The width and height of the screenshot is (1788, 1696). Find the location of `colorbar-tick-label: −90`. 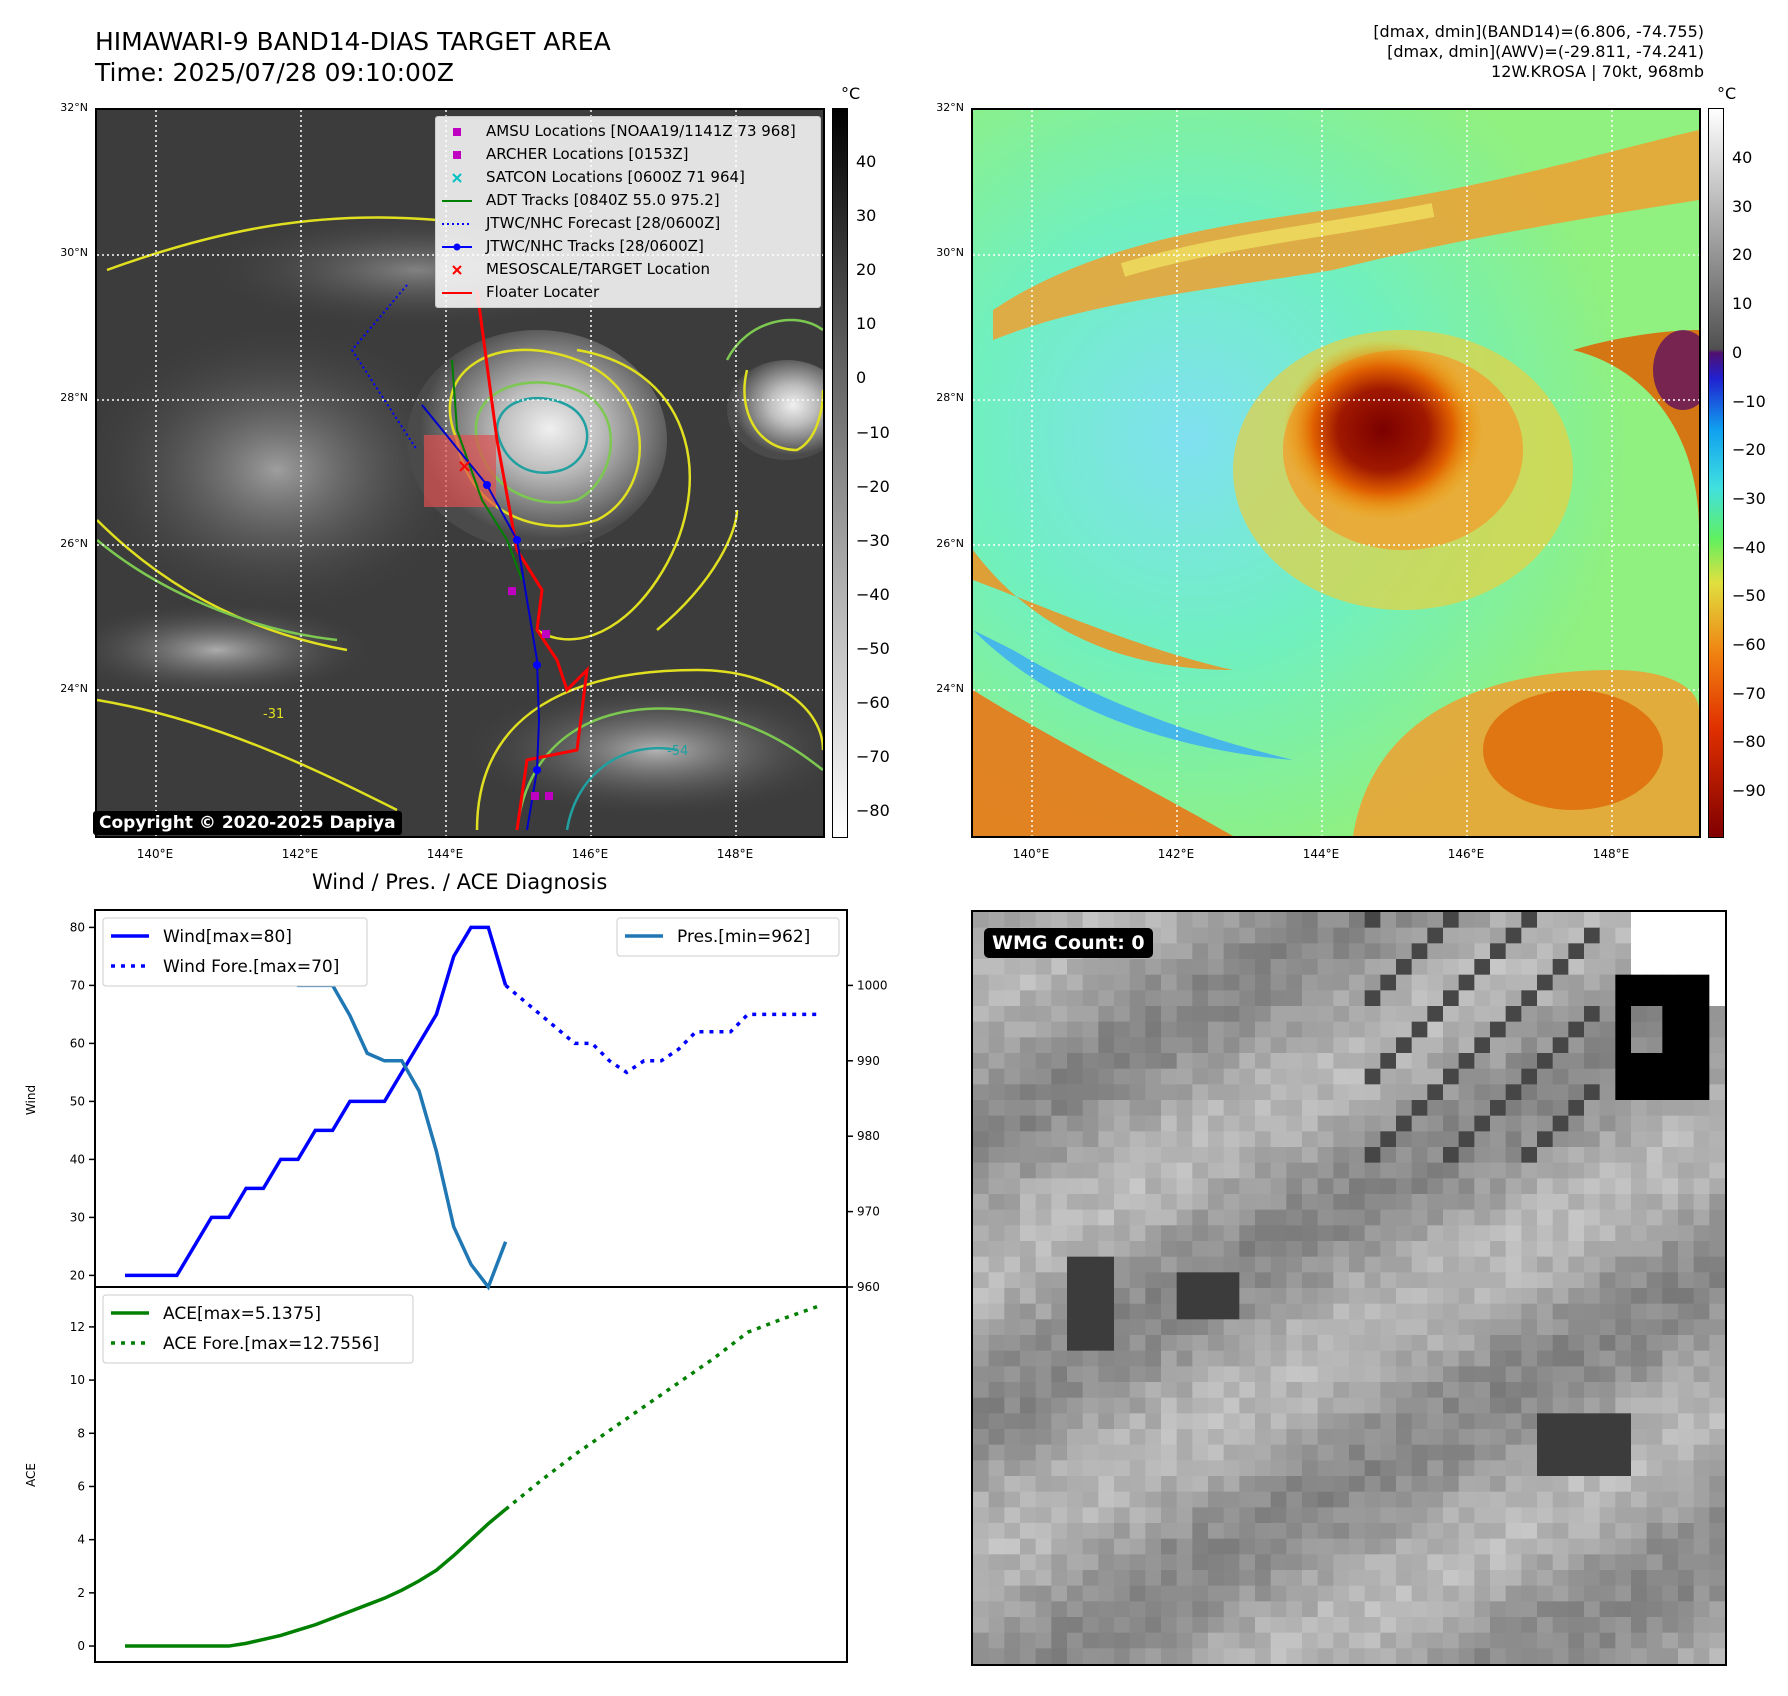

colorbar-tick-label: −90 is located at coordinates (1749, 791).